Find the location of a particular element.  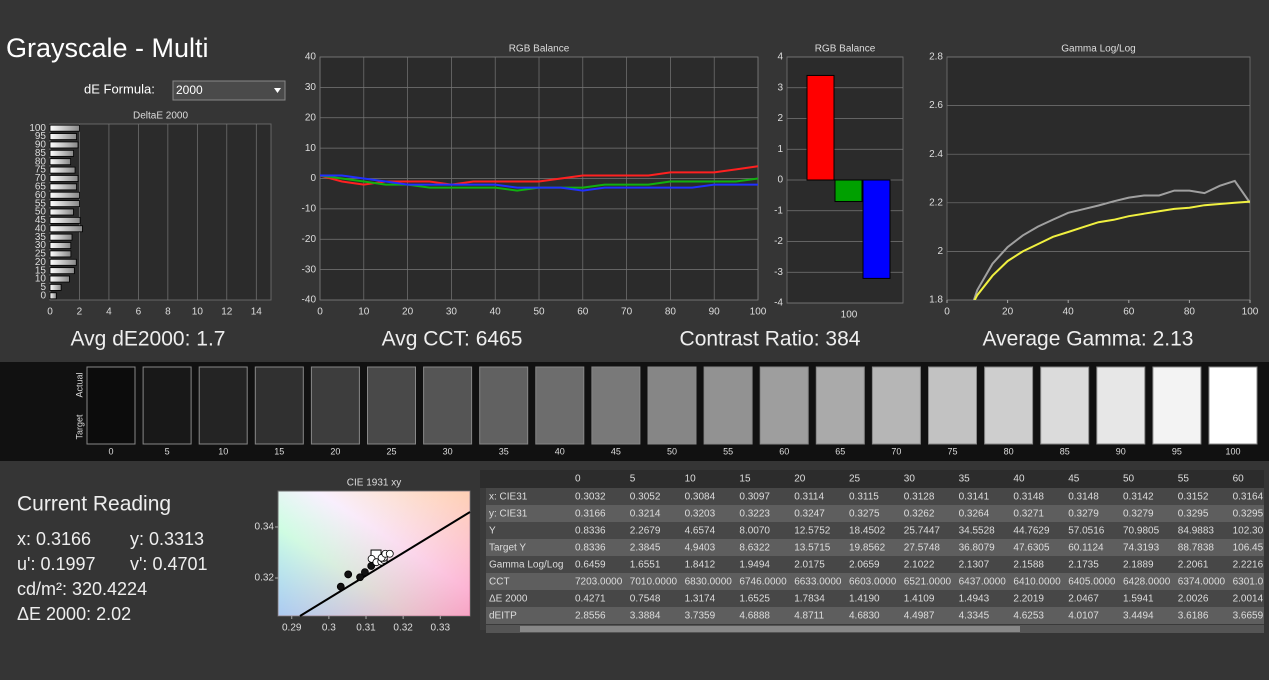

dropdown-arrow is located at coordinates (277, 90).